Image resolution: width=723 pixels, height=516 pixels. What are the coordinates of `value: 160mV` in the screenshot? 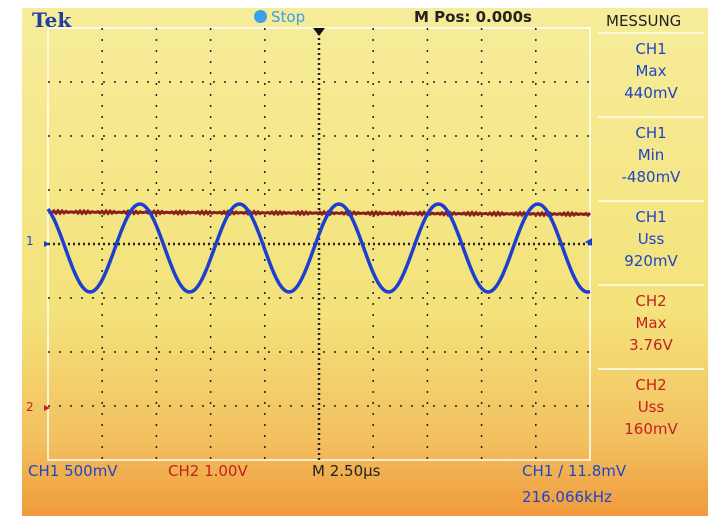 It's located at (651, 429).